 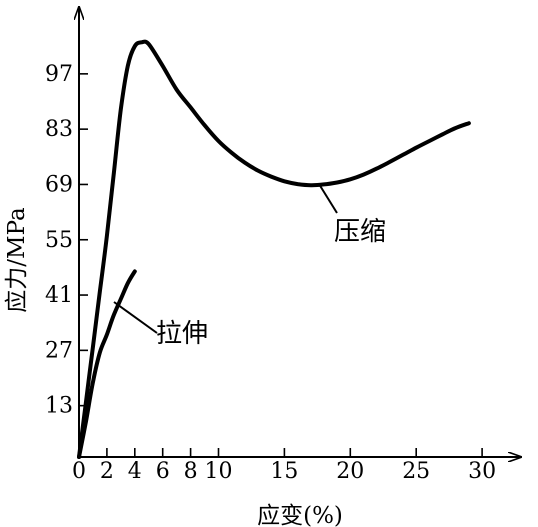 What do you see at coordinates (59, 350) in the screenshot?
I see `y-tick-label: 27` at bounding box center [59, 350].